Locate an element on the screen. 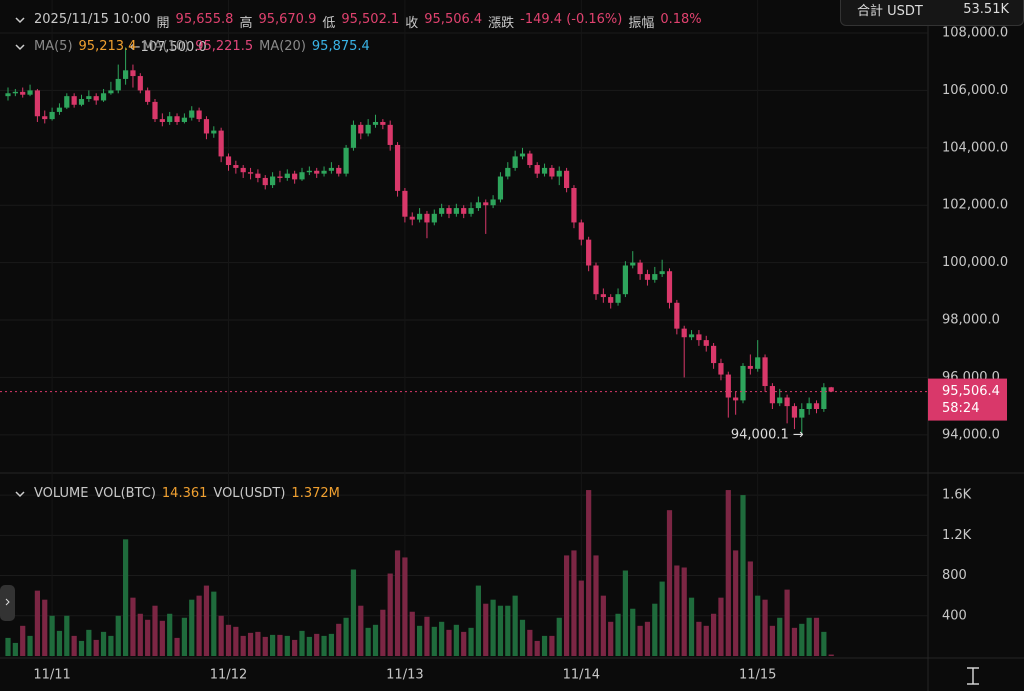 The height and width of the screenshot is (691, 1024). field-value: 95,502.1 is located at coordinates (370, 19).